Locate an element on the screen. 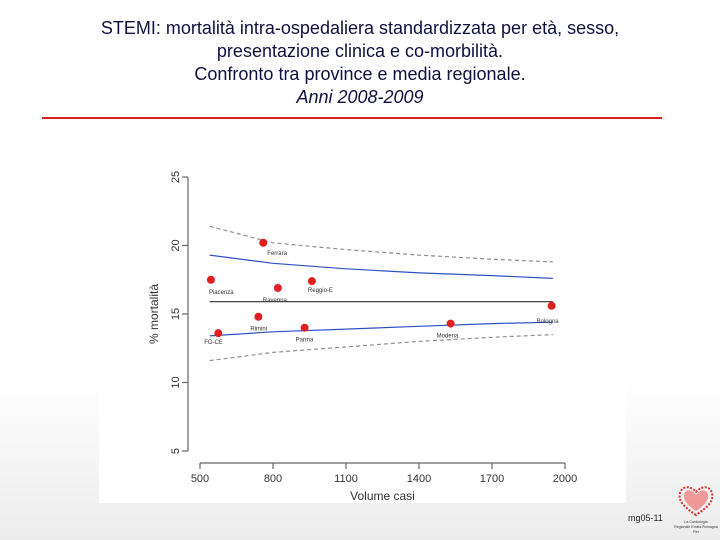  y-tick-label: 15 is located at coordinates (176, 314).